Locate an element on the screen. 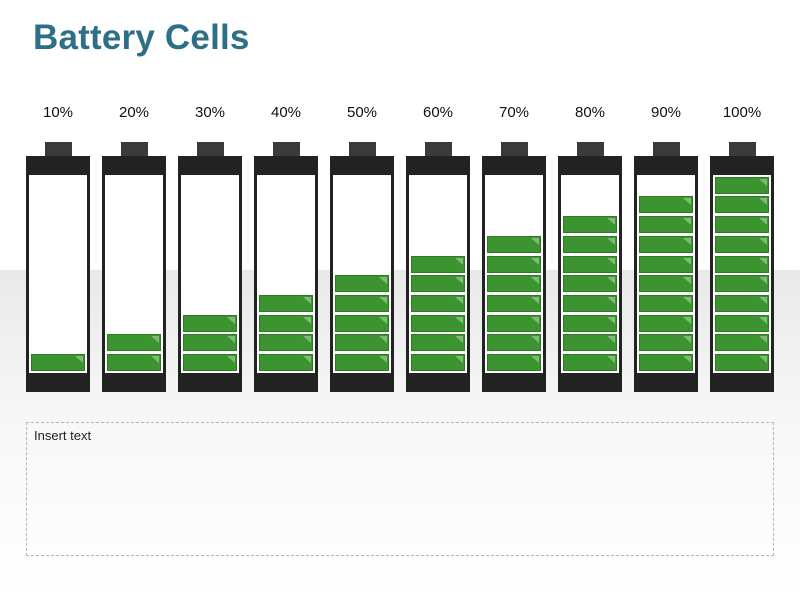  battery-label: 20% is located at coordinates (134, 112).